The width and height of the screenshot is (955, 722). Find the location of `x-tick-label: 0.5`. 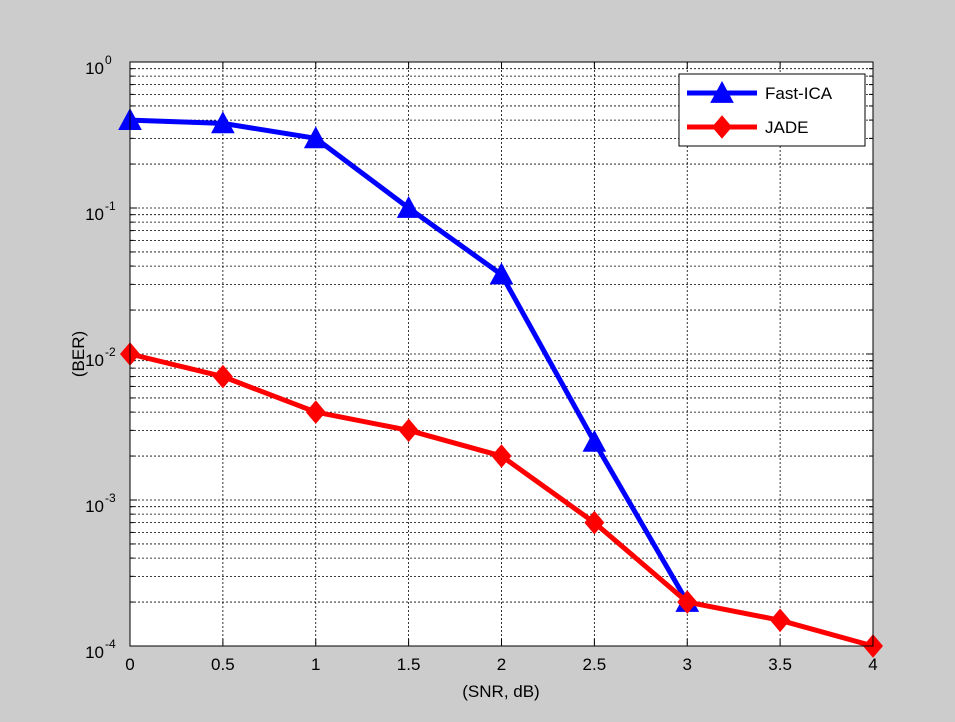

x-tick-label: 0.5 is located at coordinates (223, 664).